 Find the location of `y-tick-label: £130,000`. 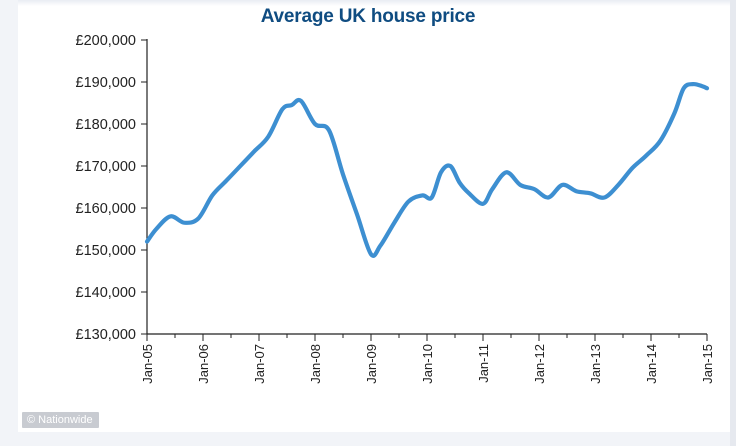

y-tick-label: £130,000 is located at coordinates (106, 335).